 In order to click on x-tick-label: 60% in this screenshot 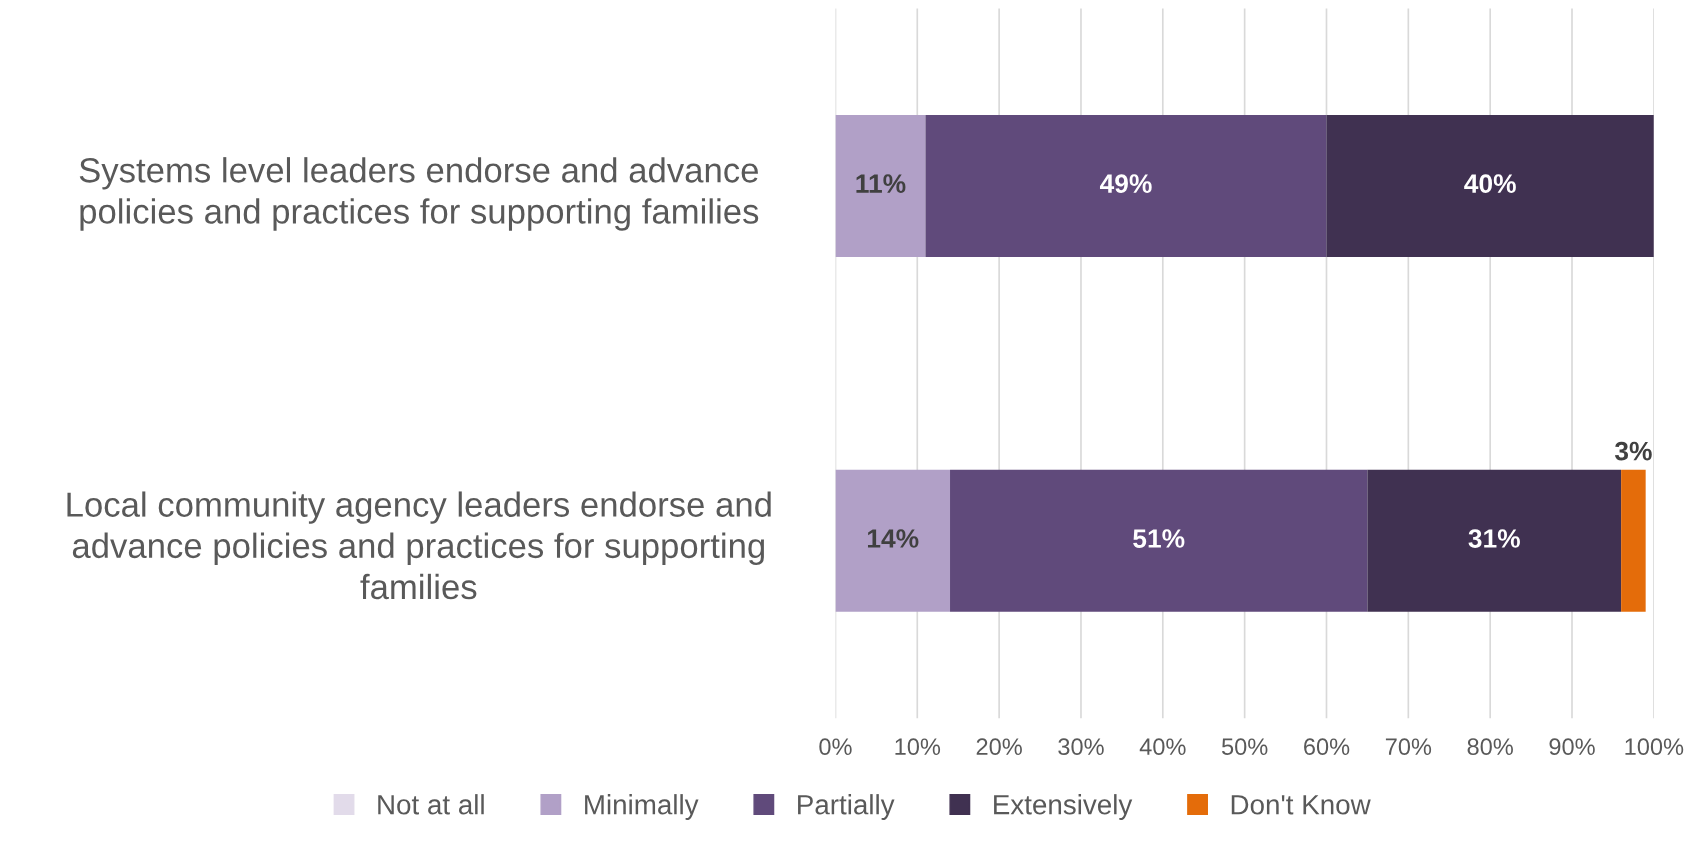, I will do `click(1327, 747)`.